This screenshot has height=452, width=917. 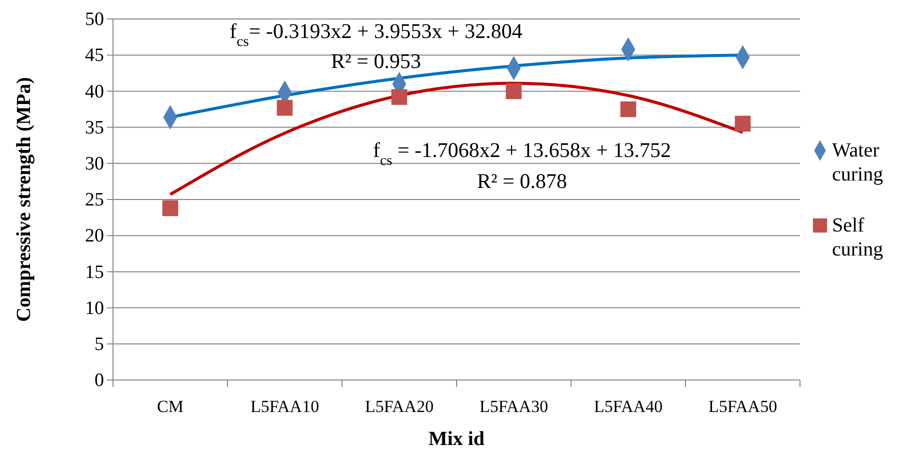 I want to click on y-tick-label: 5, so click(x=99, y=344).